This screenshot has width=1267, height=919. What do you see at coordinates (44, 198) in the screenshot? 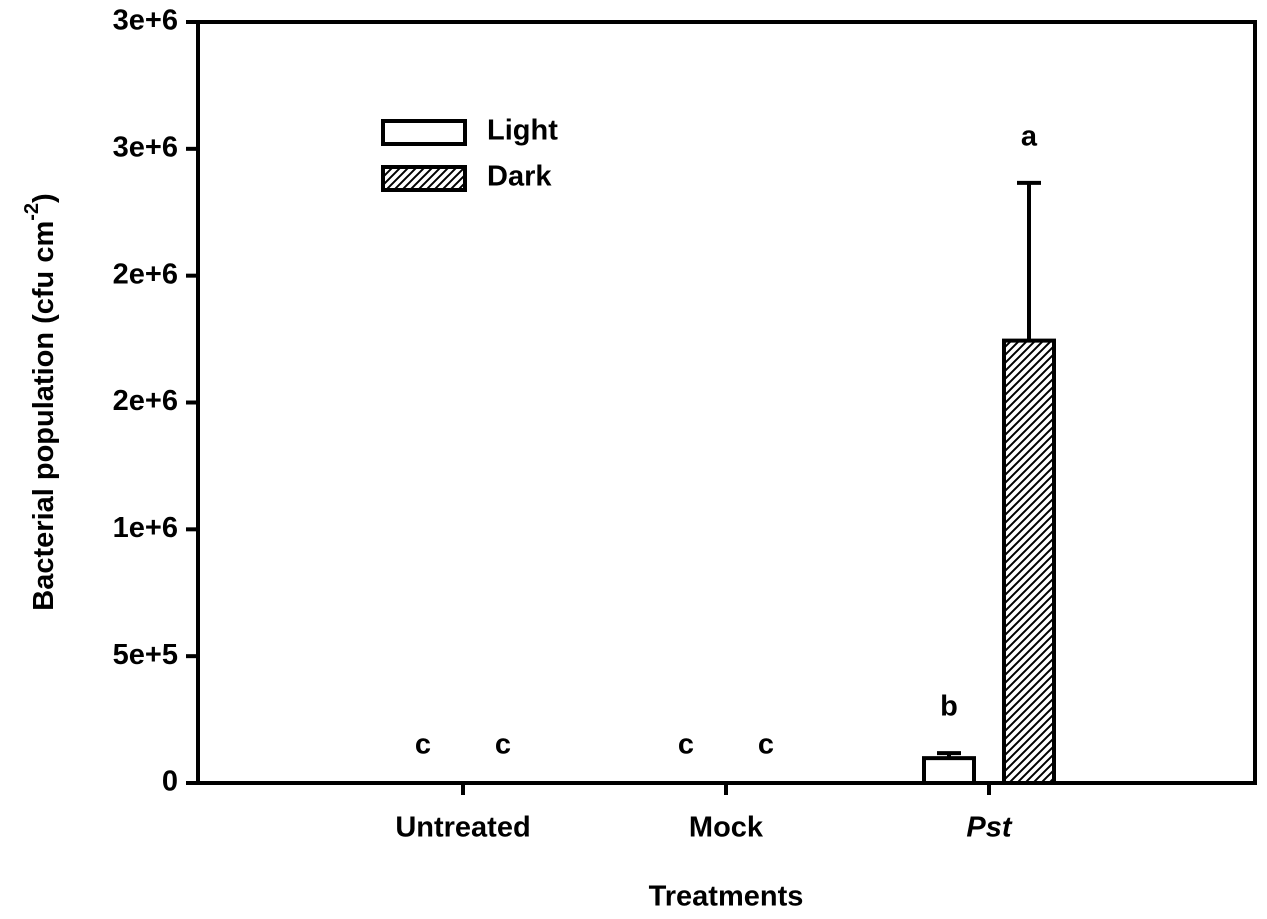
I see `y-label-close: )` at bounding box center [44, 198].